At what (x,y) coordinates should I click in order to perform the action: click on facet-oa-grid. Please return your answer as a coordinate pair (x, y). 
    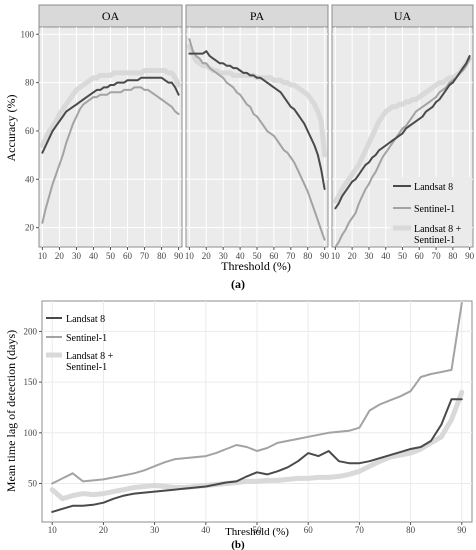
    Looking at the image, I should click on (110, 137).